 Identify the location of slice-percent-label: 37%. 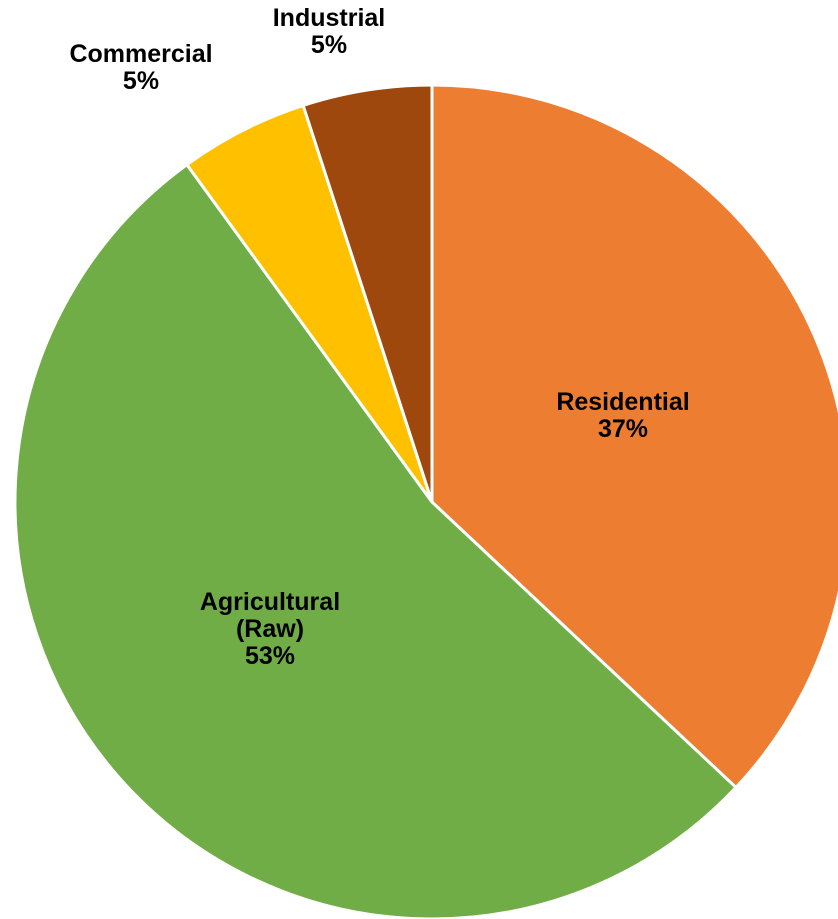
(623, 429).